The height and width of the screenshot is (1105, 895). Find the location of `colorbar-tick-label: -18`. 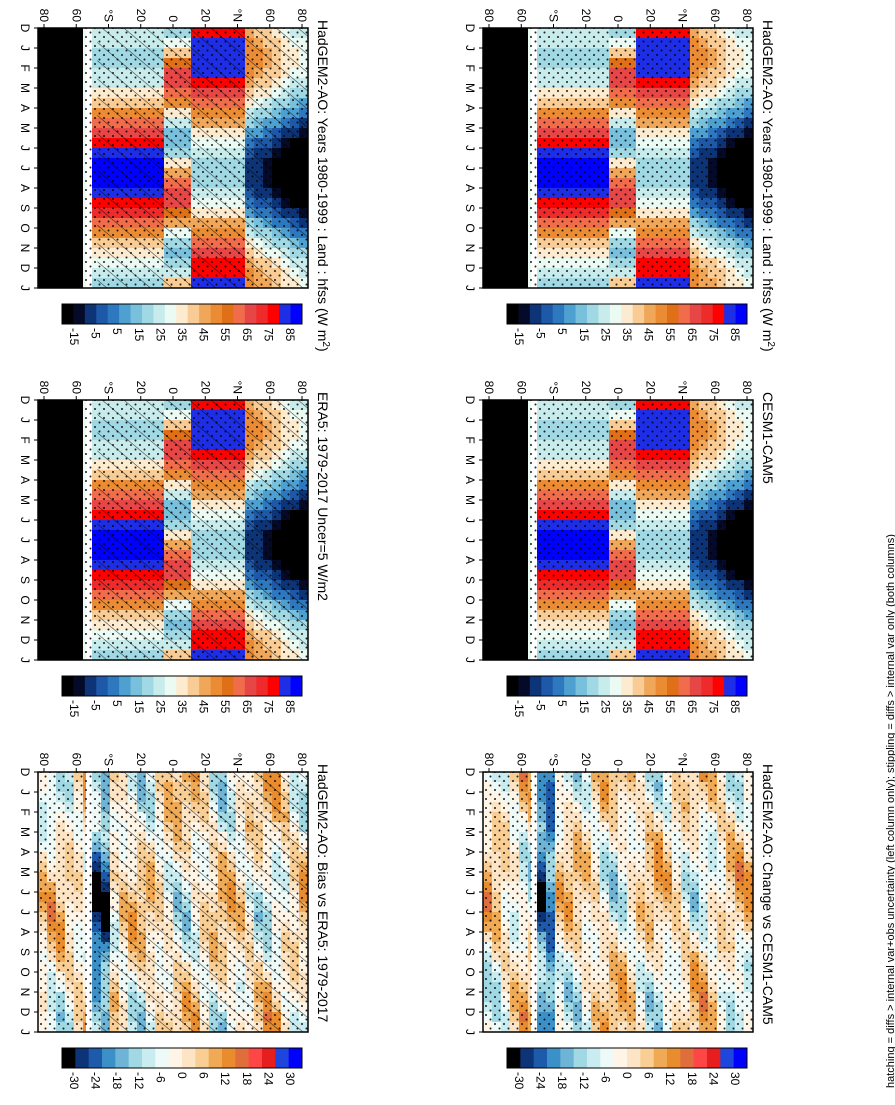

colorbar-tick-label: -18 is located at coordinates (117, 1081).